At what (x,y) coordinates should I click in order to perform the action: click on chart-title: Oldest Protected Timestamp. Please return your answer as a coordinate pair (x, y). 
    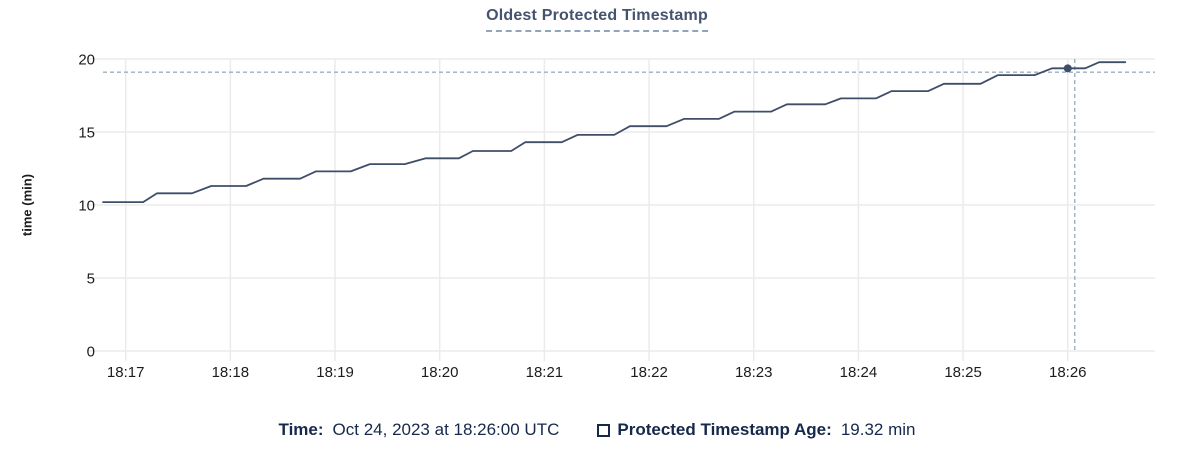
    Looking at the image, I should click on (597, 19).